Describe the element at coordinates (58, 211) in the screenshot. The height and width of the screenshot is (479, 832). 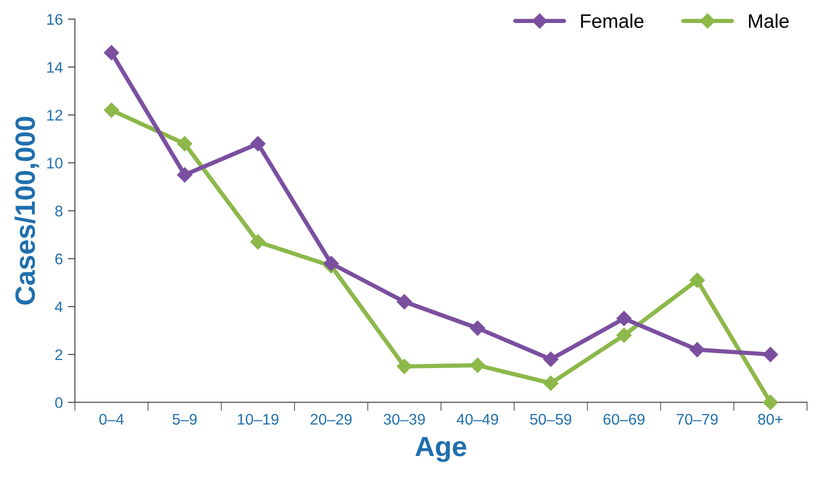
I see `y-tick-label: 8` at that location.